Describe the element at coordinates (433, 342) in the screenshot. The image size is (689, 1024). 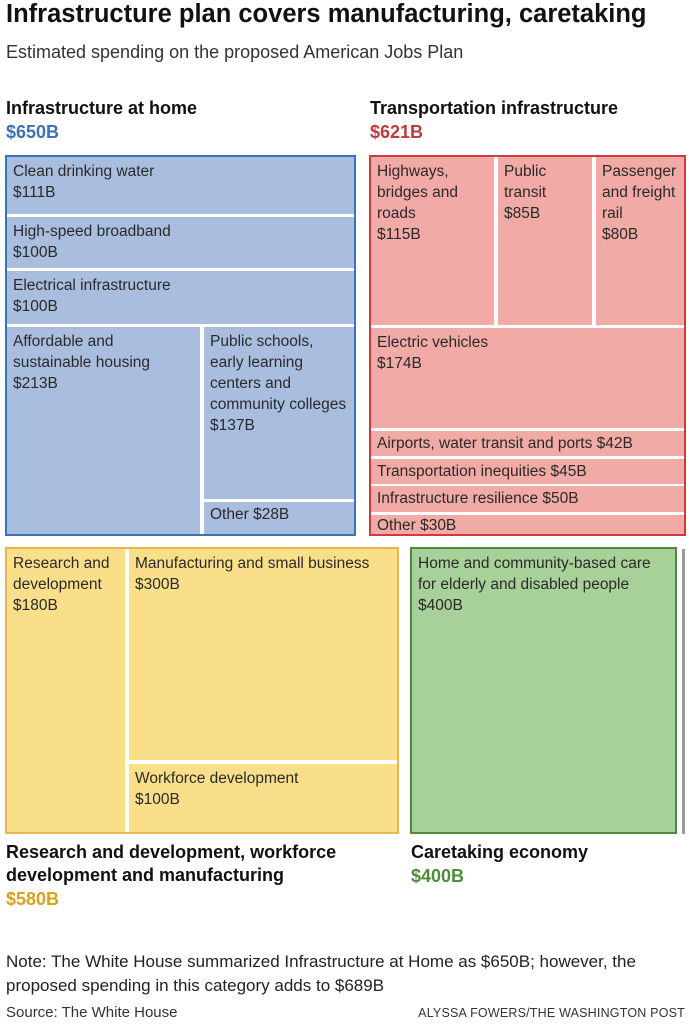
I see `tile-label: Electric vehicles` at that location.